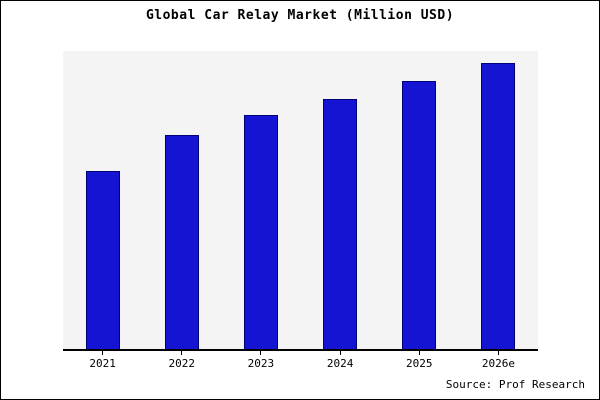 This screenshot has width=600, height=400. I want to click on x-label-2021: 2021, so click(102, 363).